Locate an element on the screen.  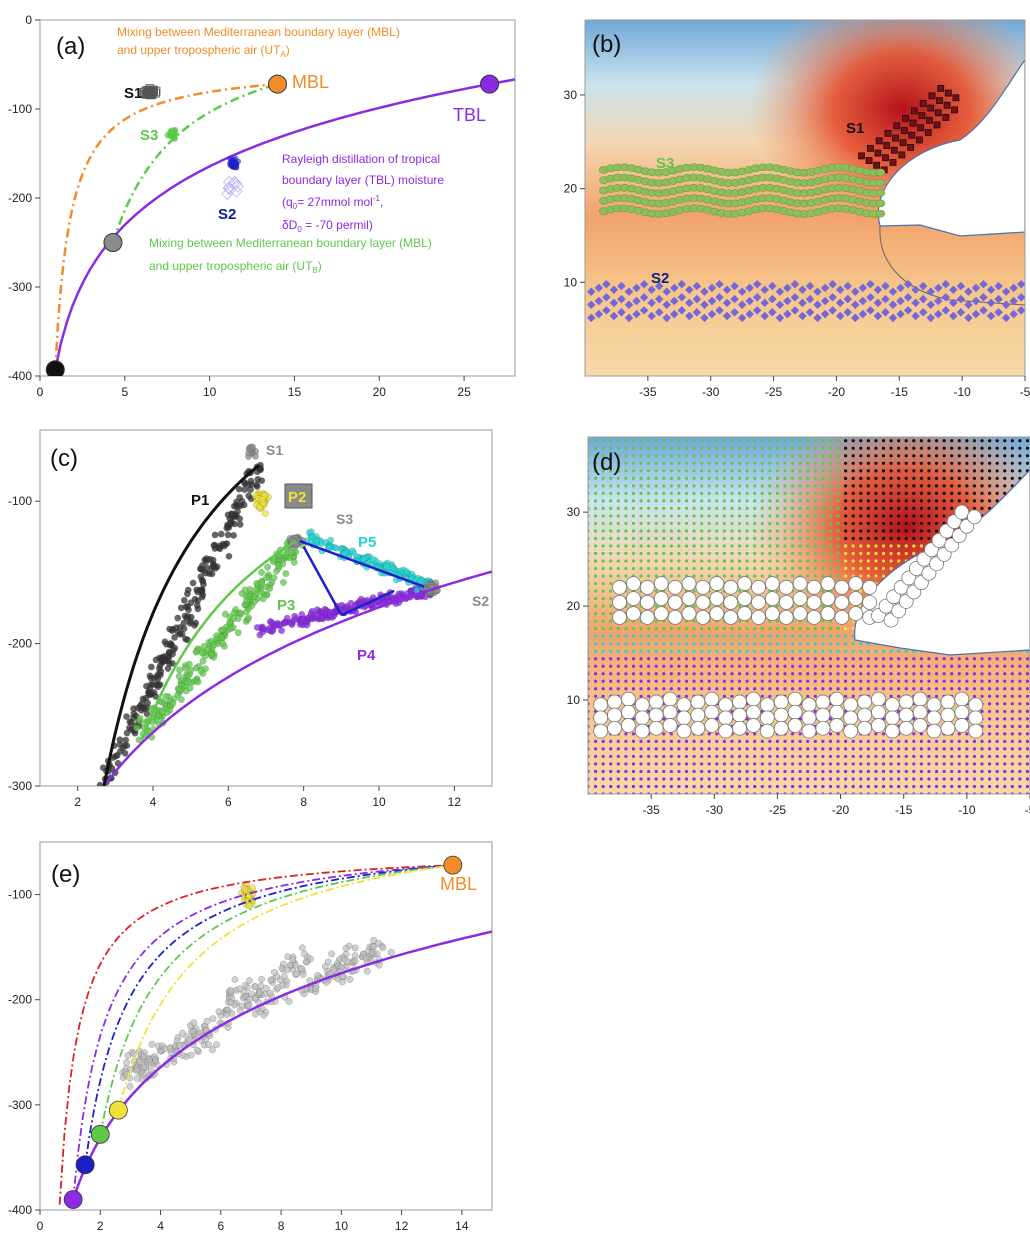
panel-b-s1-marker is located at coordinates (929, 120).